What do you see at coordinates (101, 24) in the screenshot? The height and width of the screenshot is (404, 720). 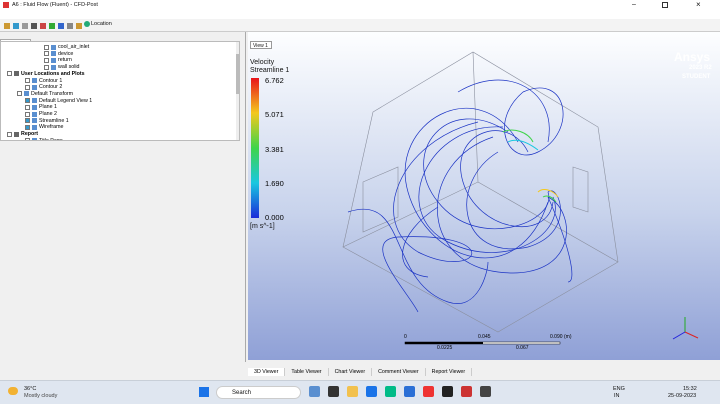 I see `location-button: Location` at bounding box center [101, 24].